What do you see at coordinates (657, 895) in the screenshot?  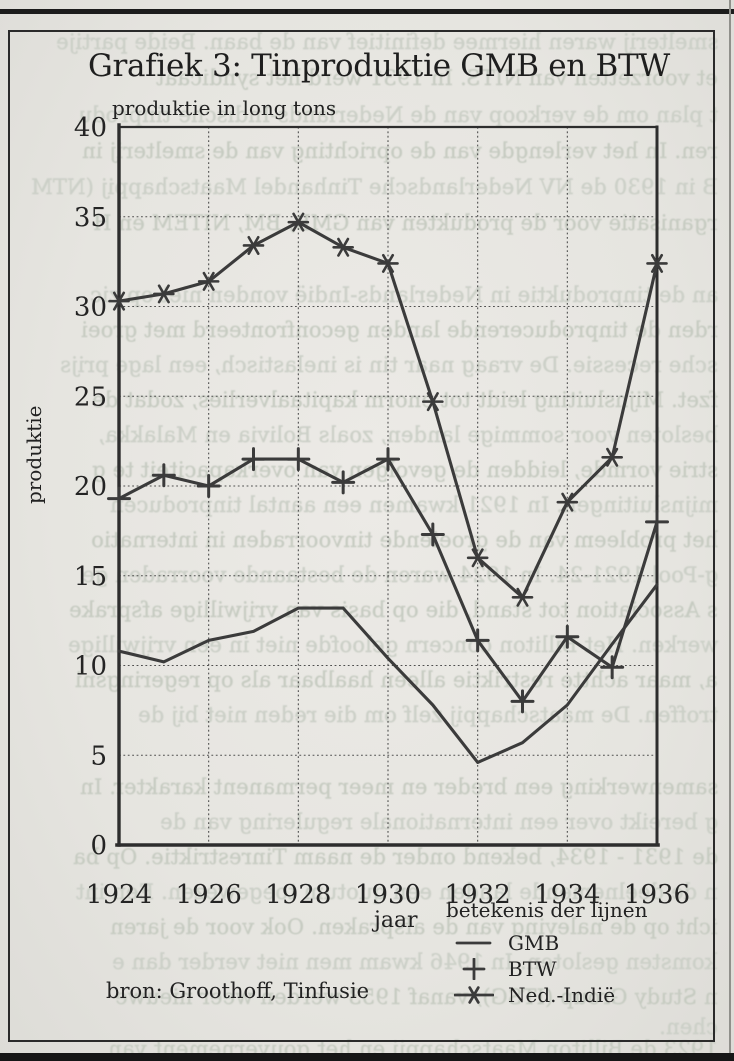 I see `x-tick-label: 1936` at bounding box center [657, 895].